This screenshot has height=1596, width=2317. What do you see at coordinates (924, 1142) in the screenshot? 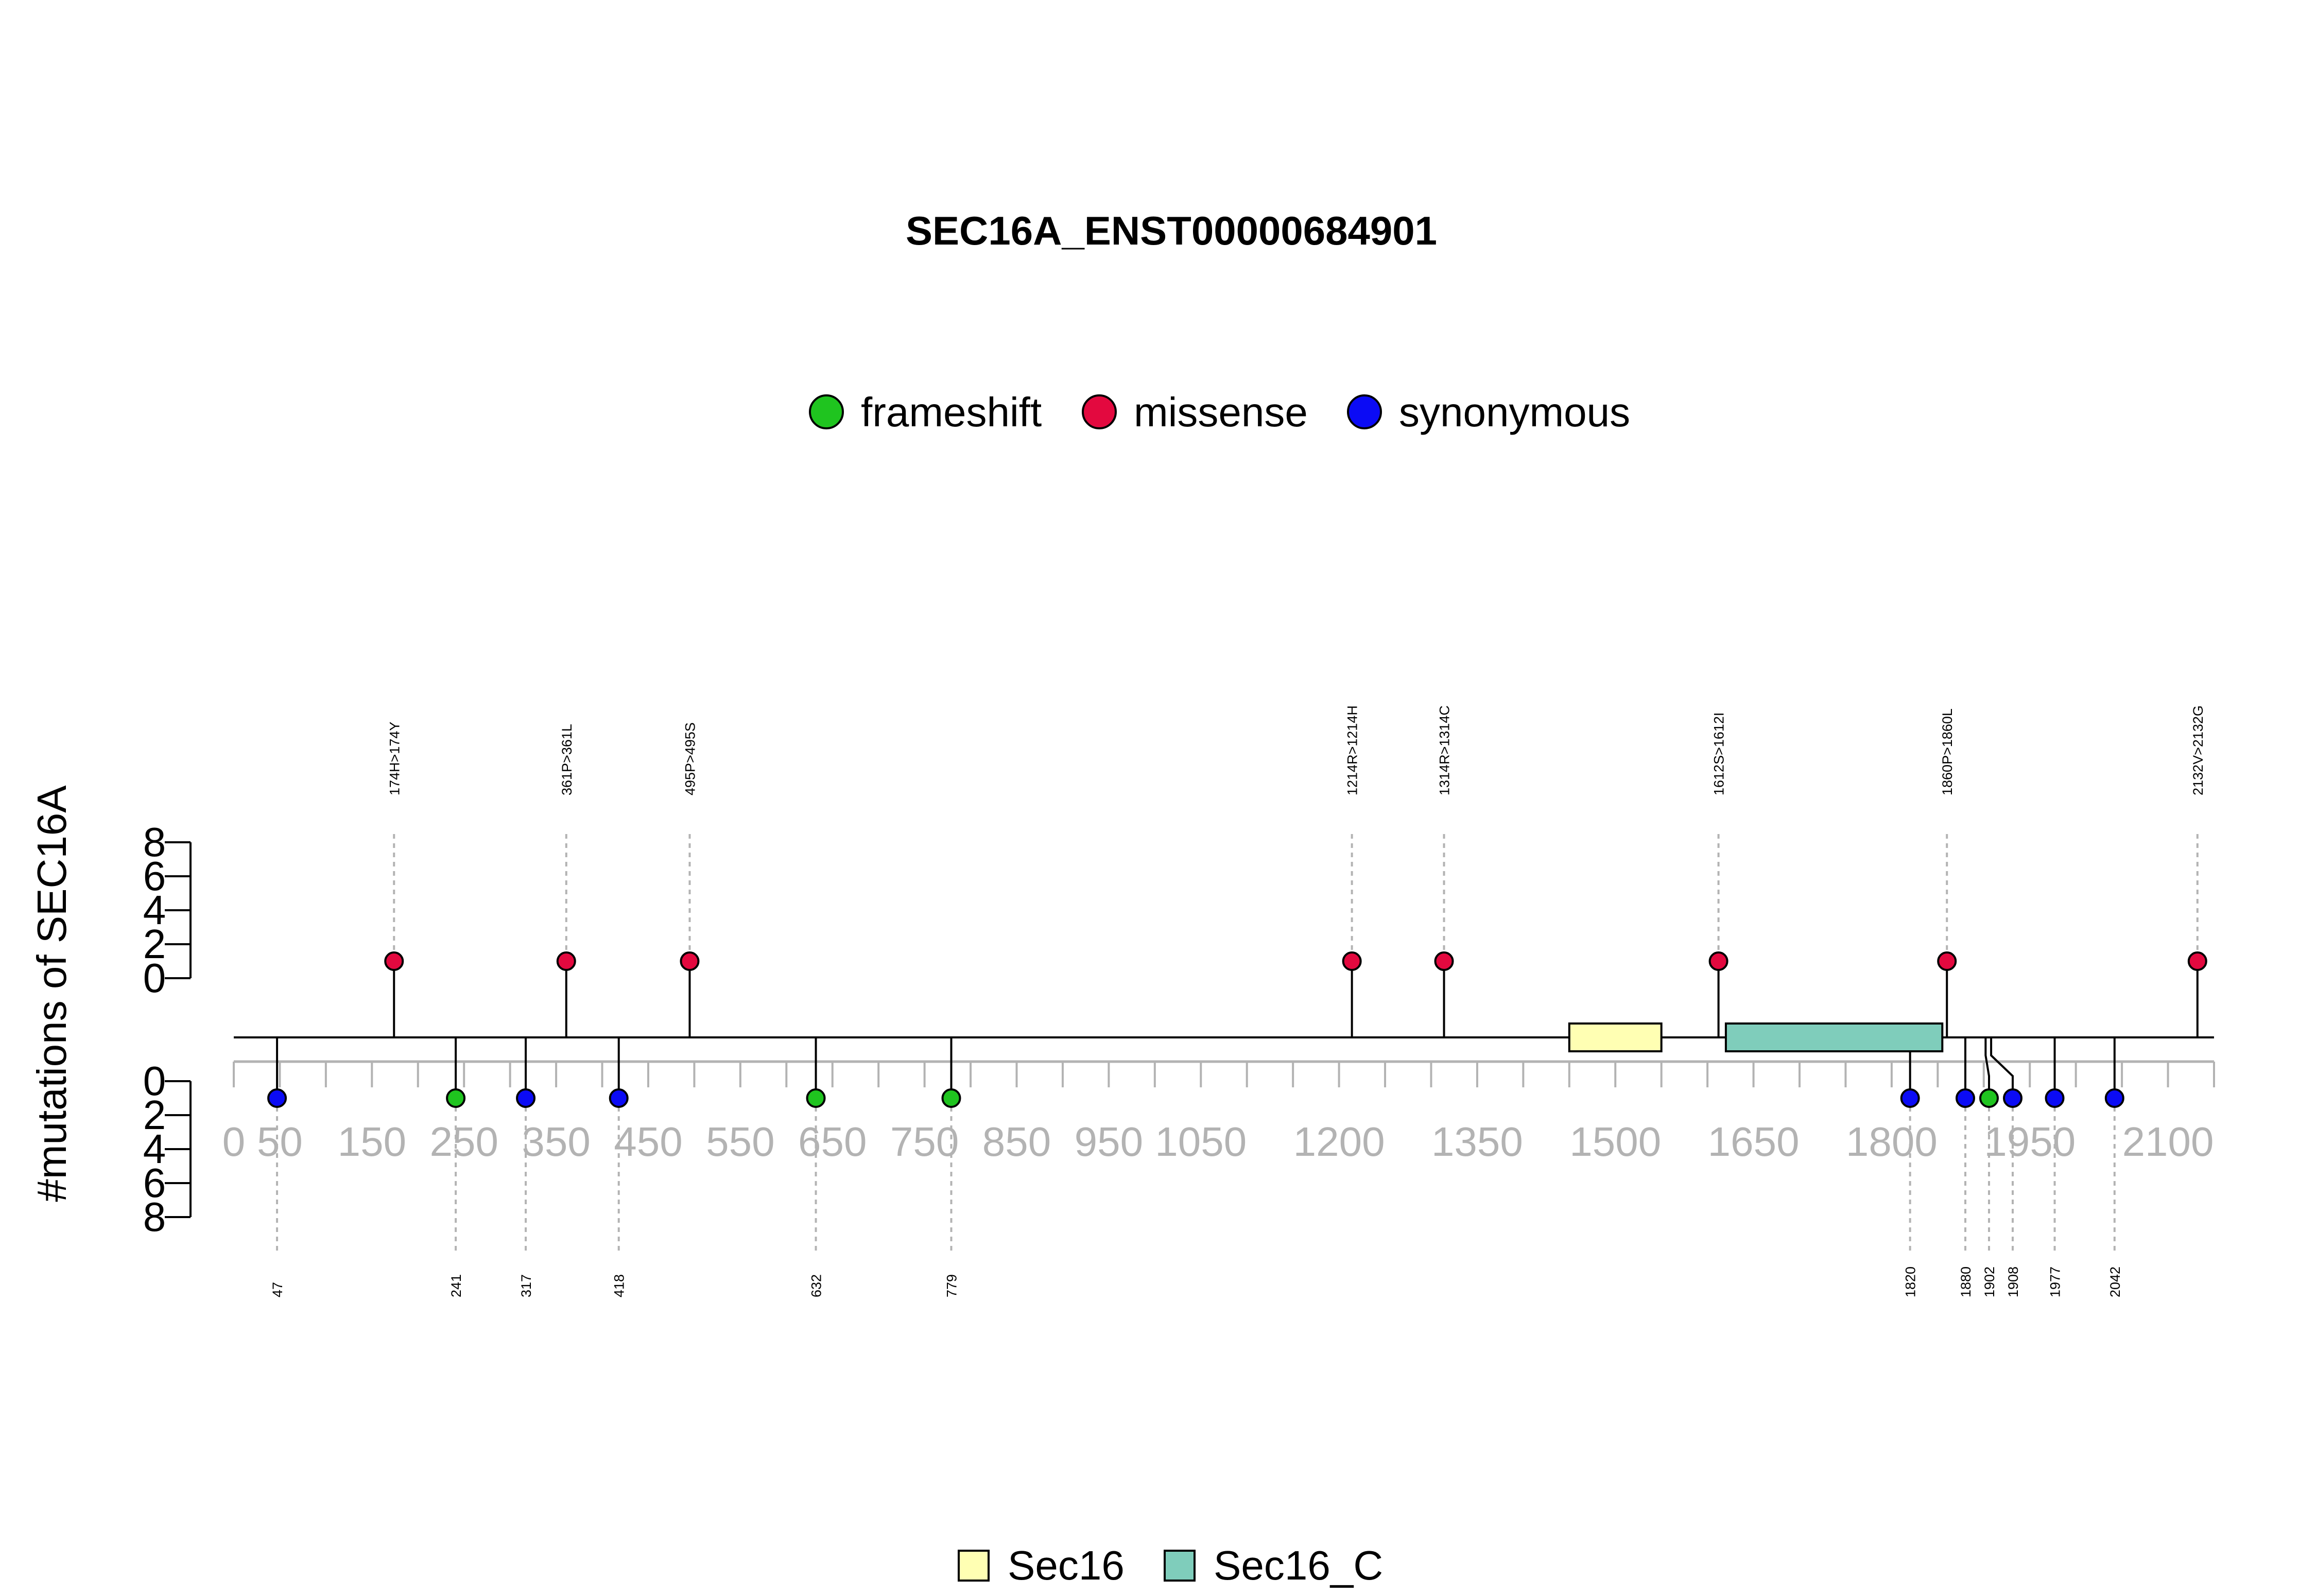
I see `x-tick-label: 750` at bounding box center [924, 1142].